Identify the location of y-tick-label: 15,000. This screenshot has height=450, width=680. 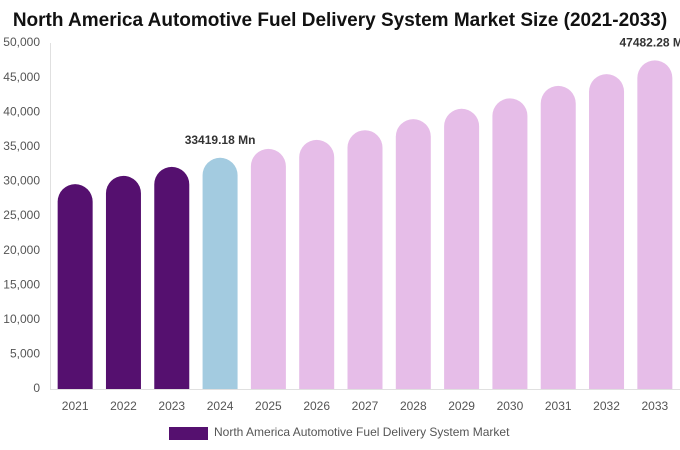
(21, 284).